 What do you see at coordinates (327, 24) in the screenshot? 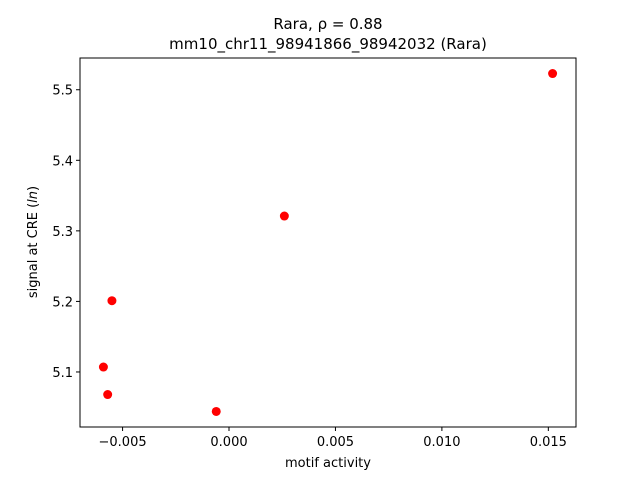
I see `chart-title: Rara, ρ = 0.88` at bounding box center [327, 24].